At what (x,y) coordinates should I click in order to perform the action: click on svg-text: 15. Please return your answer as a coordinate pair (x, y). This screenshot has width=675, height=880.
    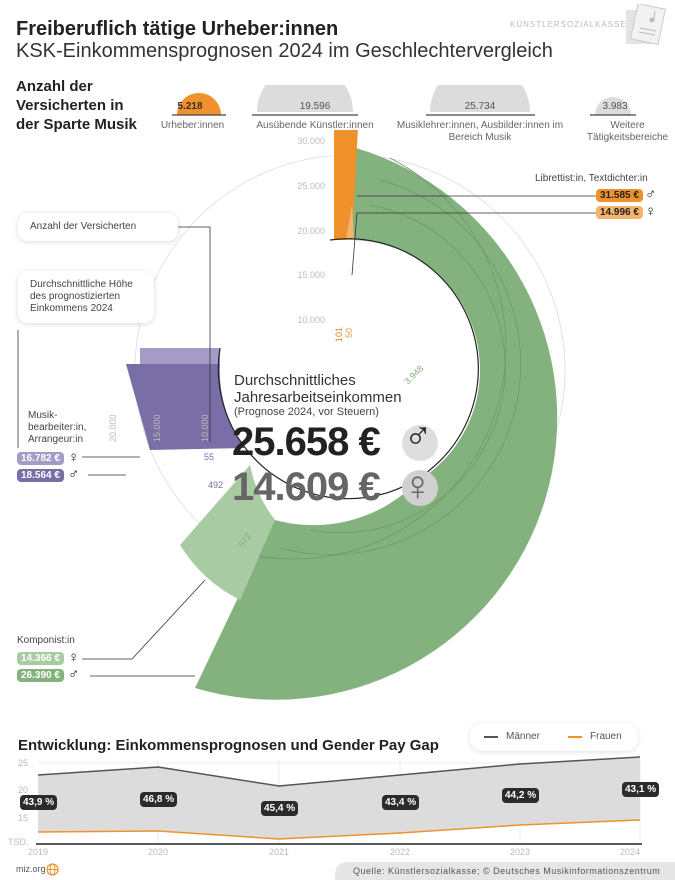
    Looking at the image, I should click on (23, 818).